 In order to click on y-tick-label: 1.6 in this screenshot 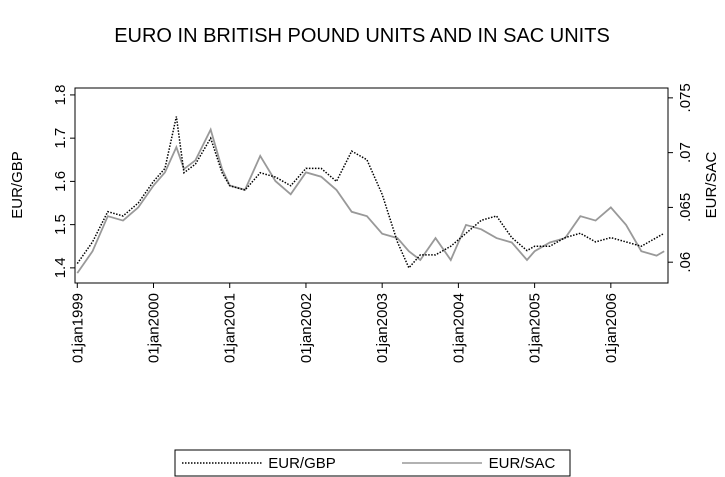, I will do `click(60, 181)`.